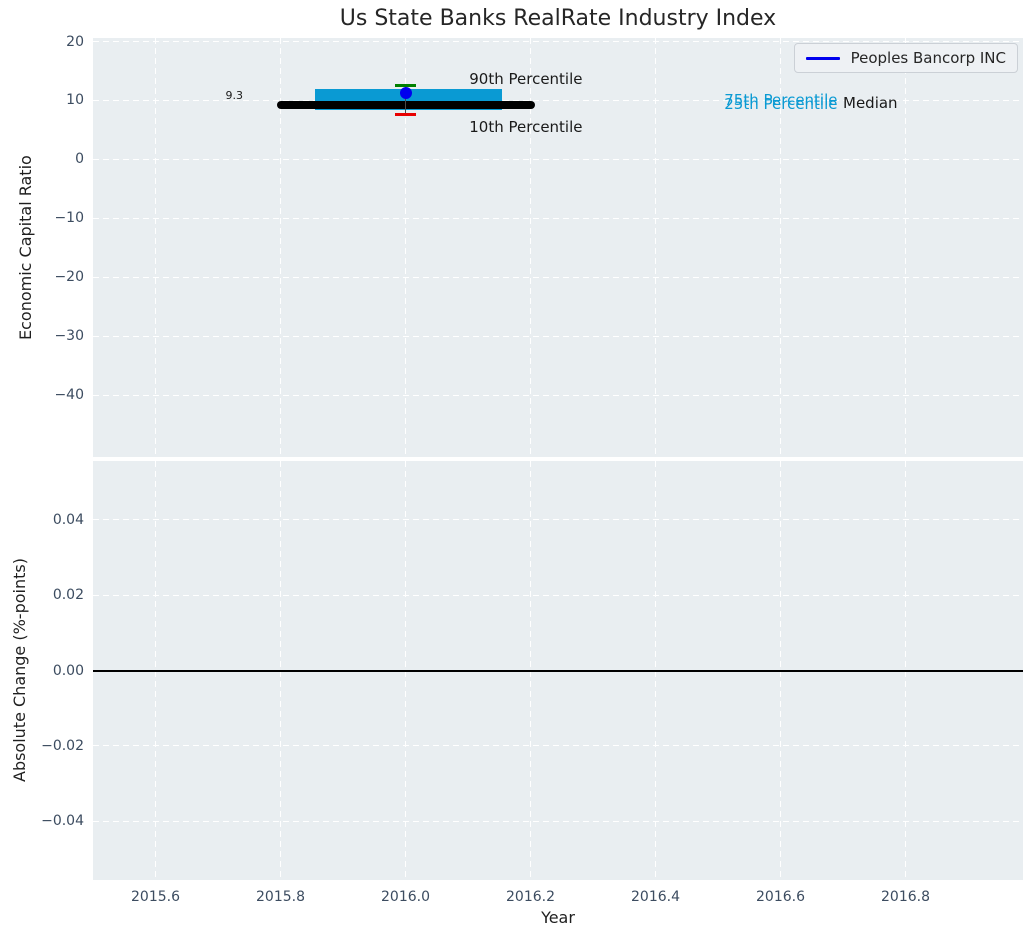 Image resolution: width=1034 pixels, height=942 pixels. What do you see at coordinates (405, 247) in the screenshot?
I see `gridline-x-2016.0` at bounding box center [405, 247].